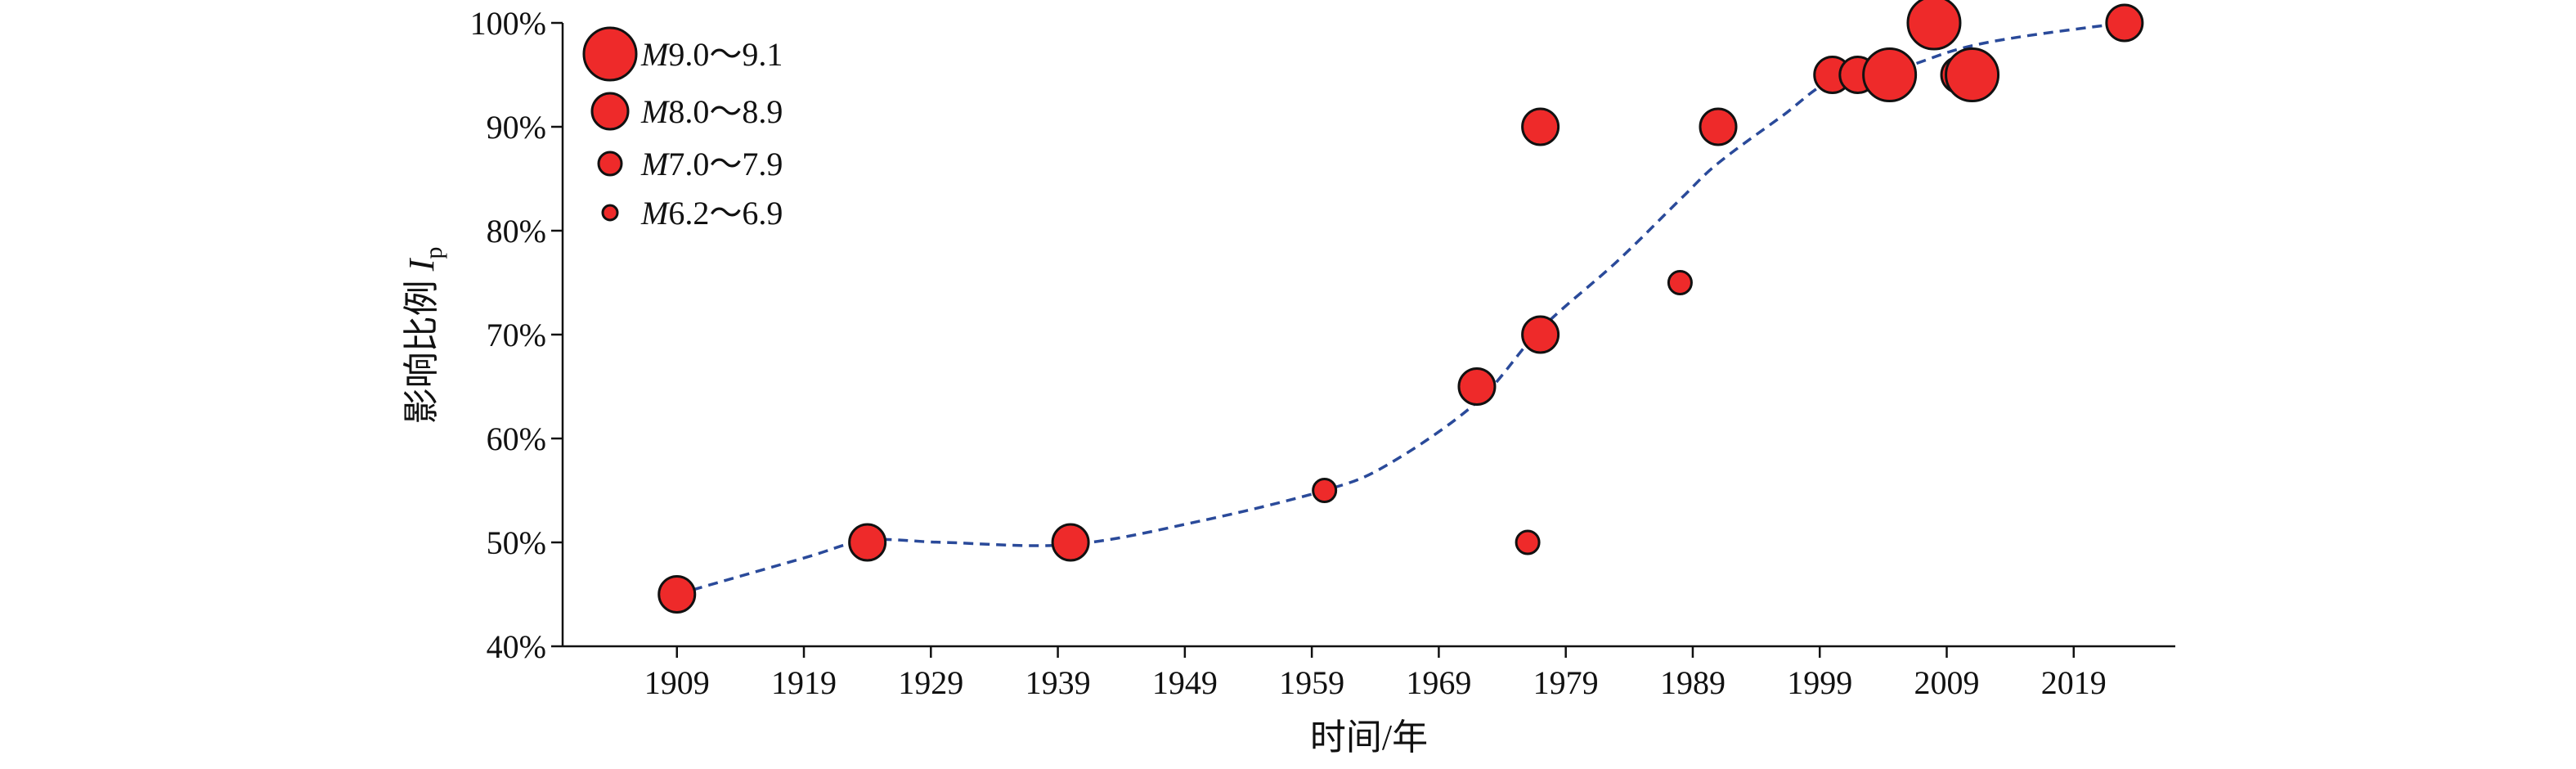 This screenshot has height=769, width=2576. Describe the element at coordinates (1693, 682) in the screenshot. I see `x-tick-label: 1989` at that location.